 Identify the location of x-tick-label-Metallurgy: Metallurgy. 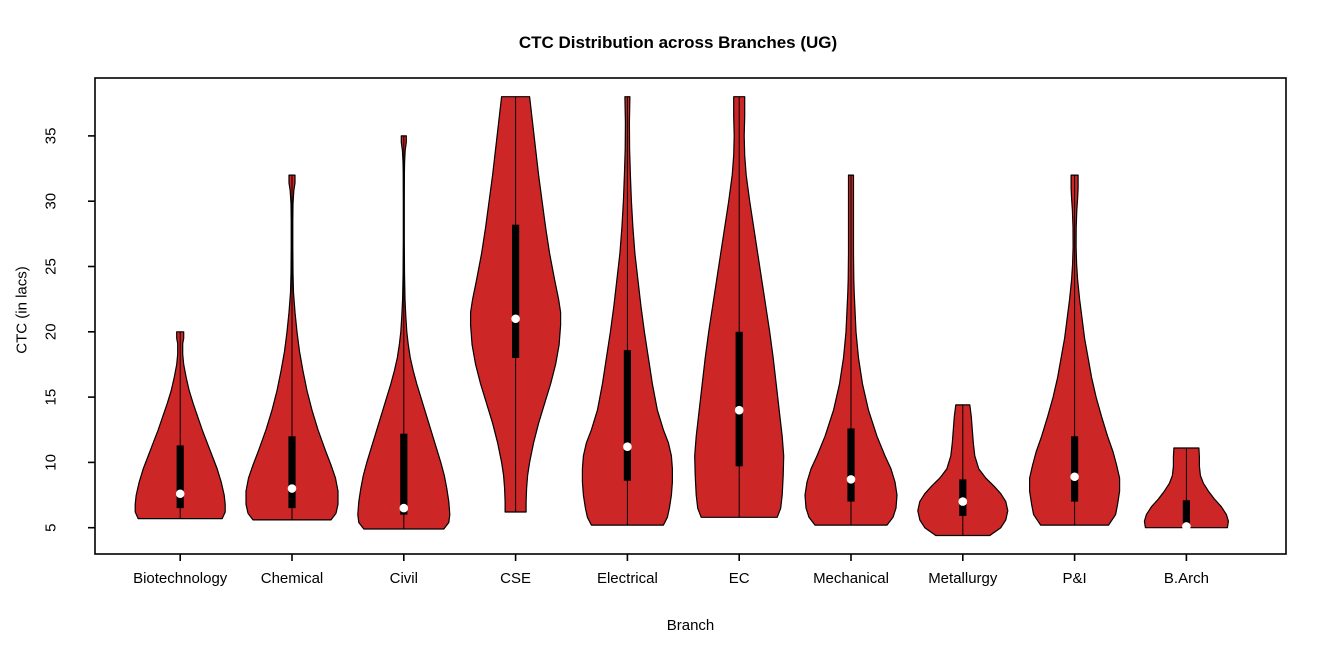
(963, 578).